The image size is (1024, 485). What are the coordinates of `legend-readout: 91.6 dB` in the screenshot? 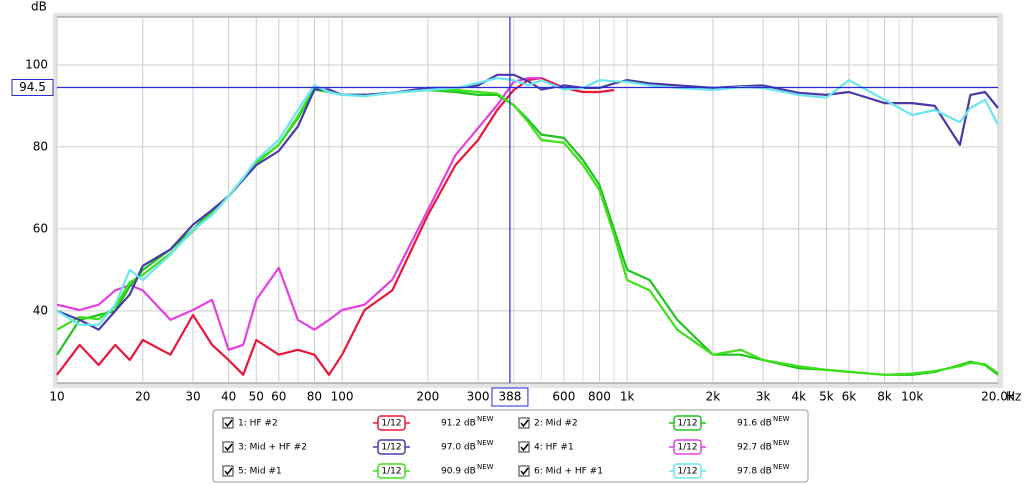 It's located at (754, 424).